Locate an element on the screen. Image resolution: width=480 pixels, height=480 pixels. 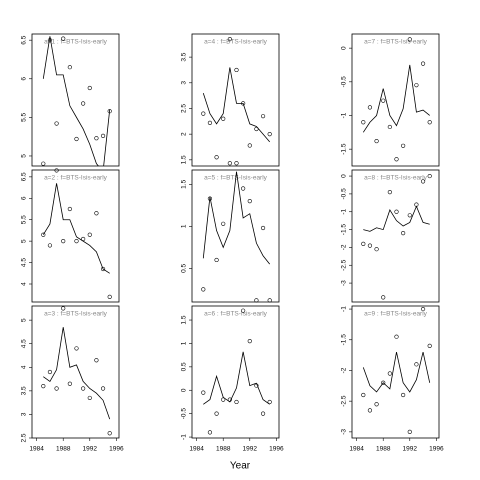
y-tick-label: 0.5 is located at coordinates (184, 267).